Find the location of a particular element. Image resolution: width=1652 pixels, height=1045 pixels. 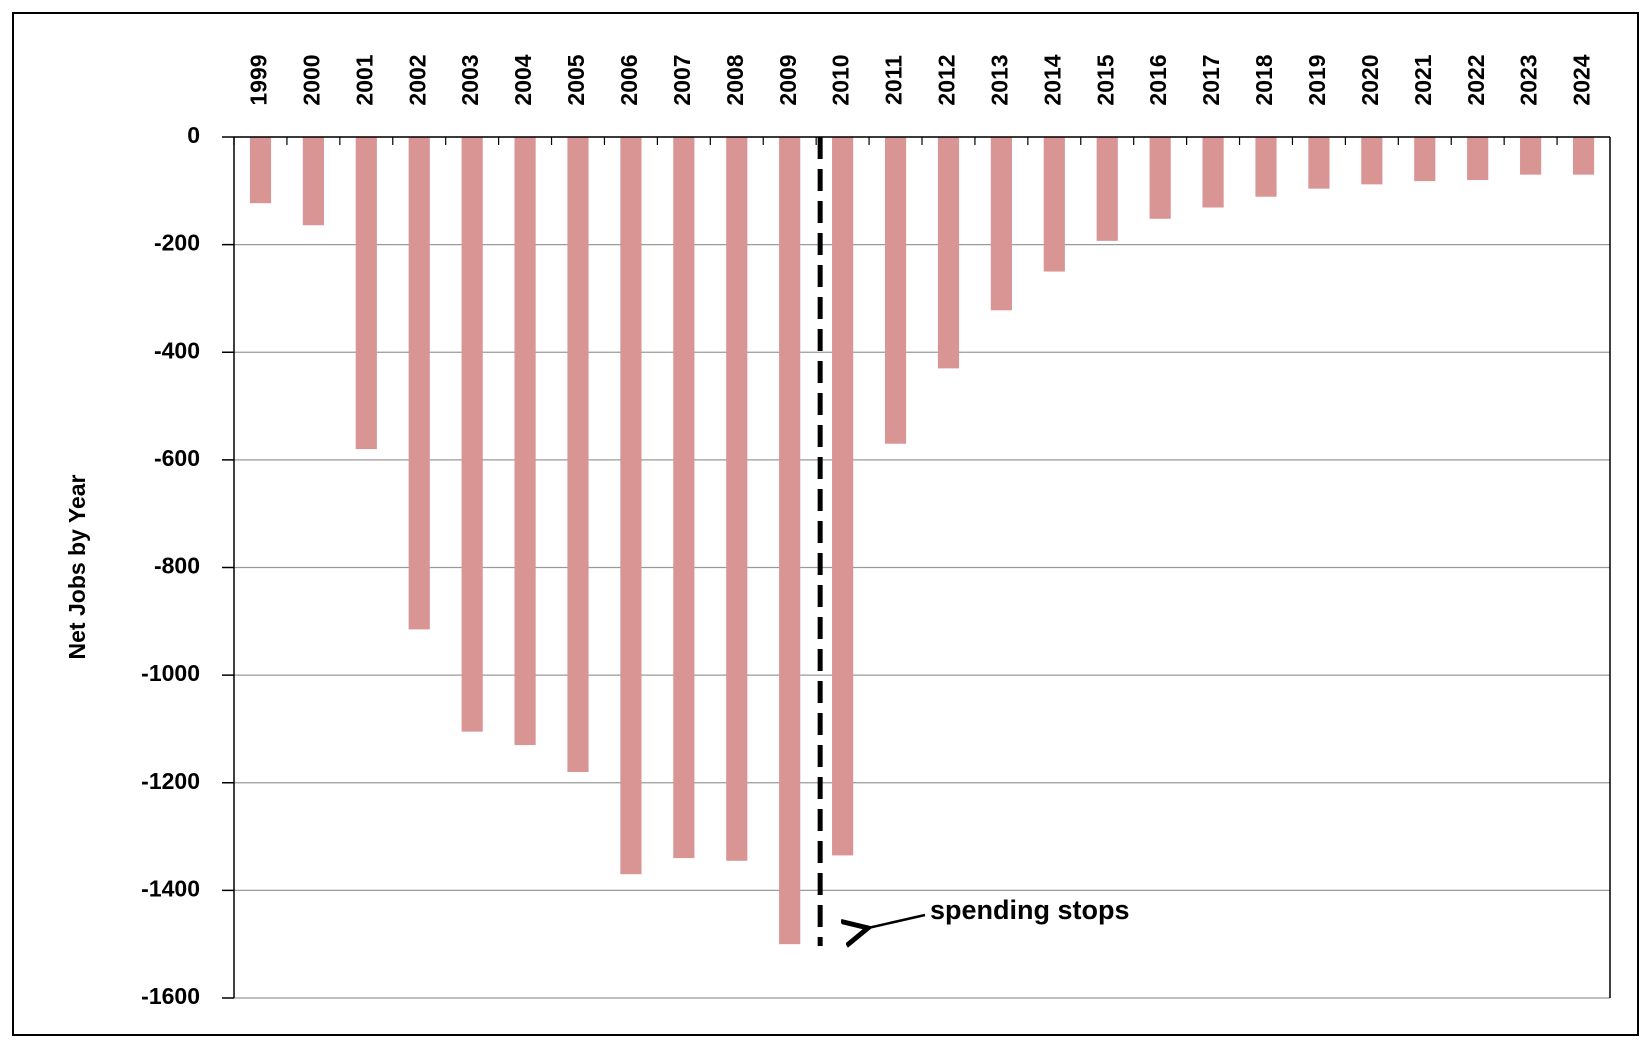

x-tick-label: 2008 is located at coordinates (735, 79).